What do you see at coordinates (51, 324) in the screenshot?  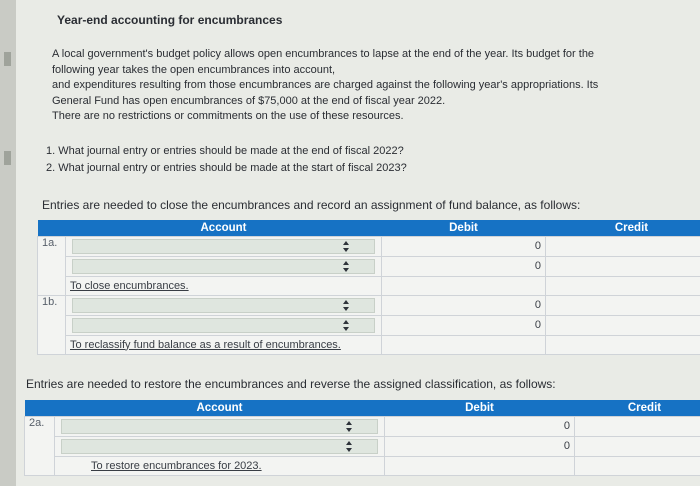 I see `entry-ref: 1b.` at bounding box center [51, 324].